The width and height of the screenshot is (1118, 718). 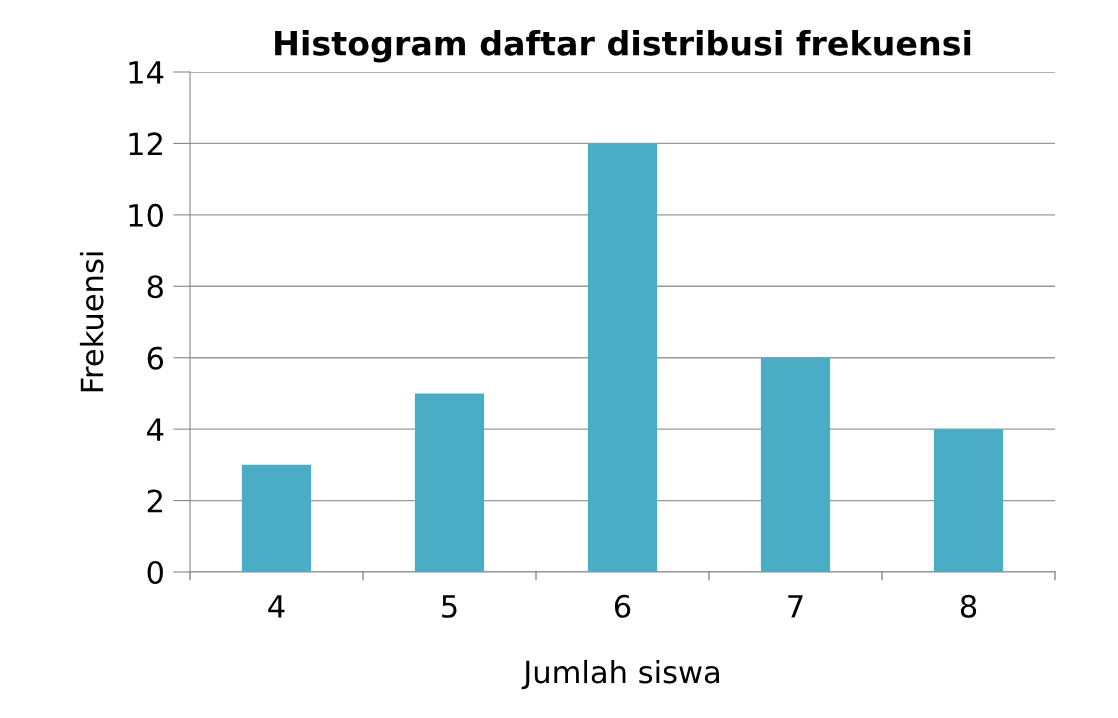 What do you see at coordinates (623, 46) in the screenshot?
I see `chart-title: Histogram daftar distribusi frekuensi` at bounding box center [623, 46].